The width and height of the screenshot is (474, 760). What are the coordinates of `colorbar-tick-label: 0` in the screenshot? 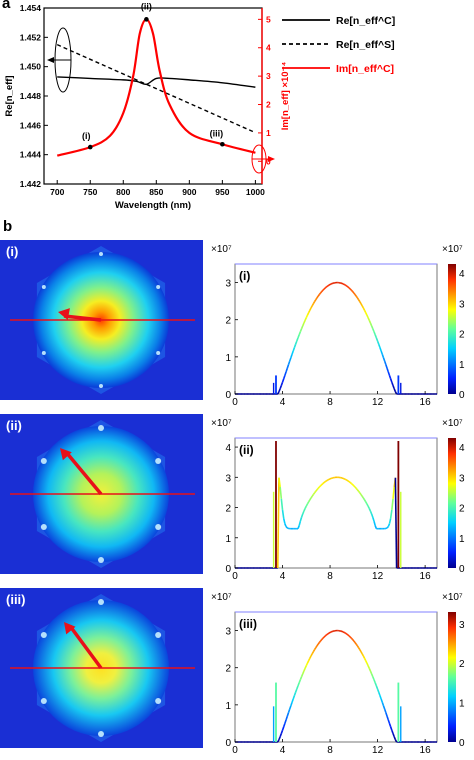 It's located at (462, 569).